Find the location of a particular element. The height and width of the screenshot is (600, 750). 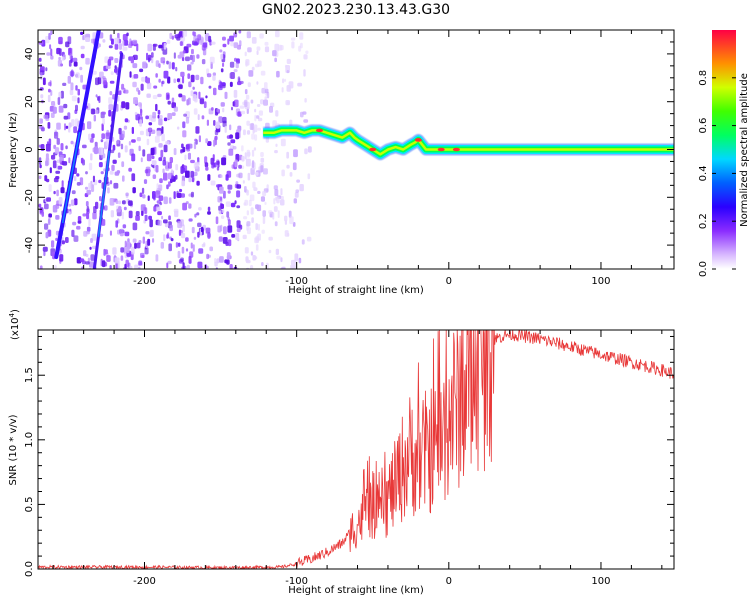

heatmap-signal-trace is located at coordinates (468, 142).